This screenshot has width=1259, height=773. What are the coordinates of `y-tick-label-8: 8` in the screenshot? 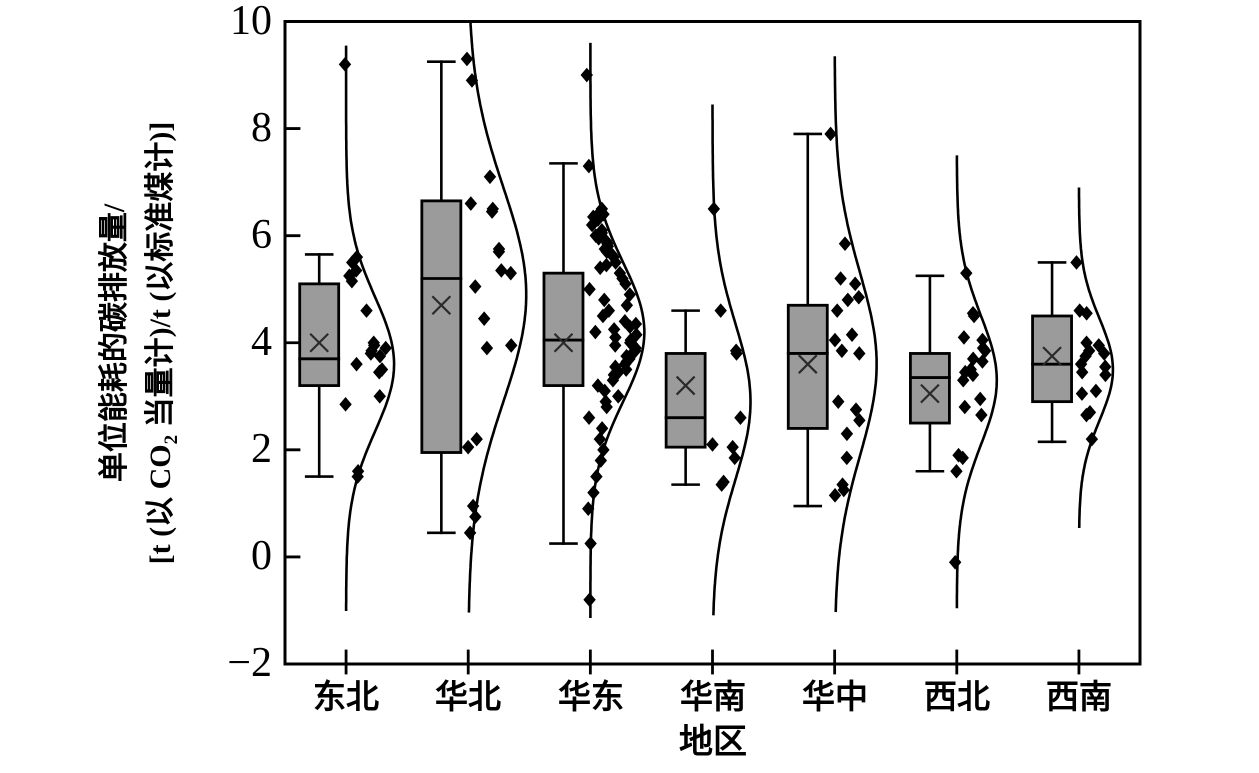 It's located at (261, 128).